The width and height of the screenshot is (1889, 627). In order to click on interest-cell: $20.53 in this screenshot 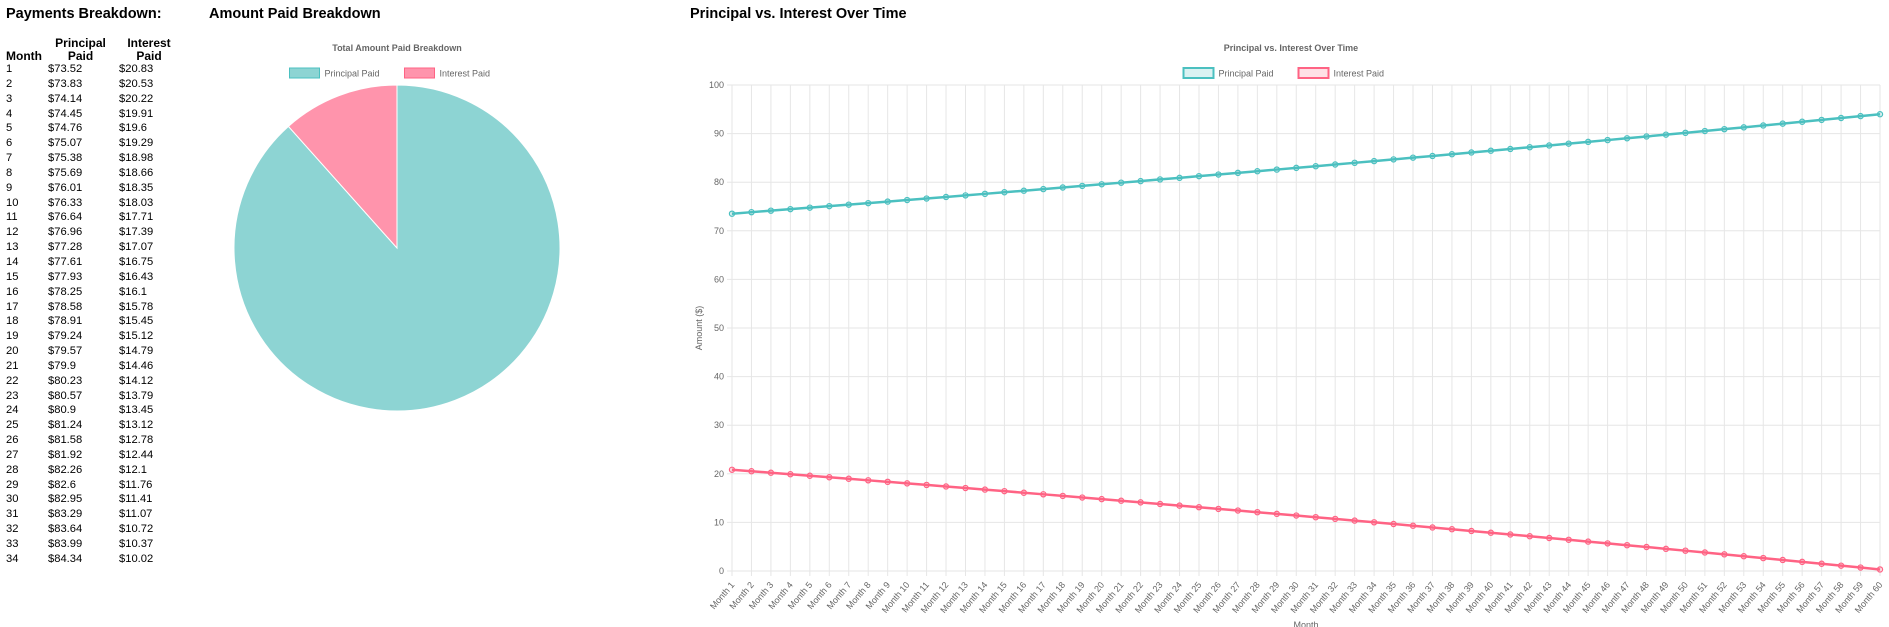, I will do `click(136, 83)`.